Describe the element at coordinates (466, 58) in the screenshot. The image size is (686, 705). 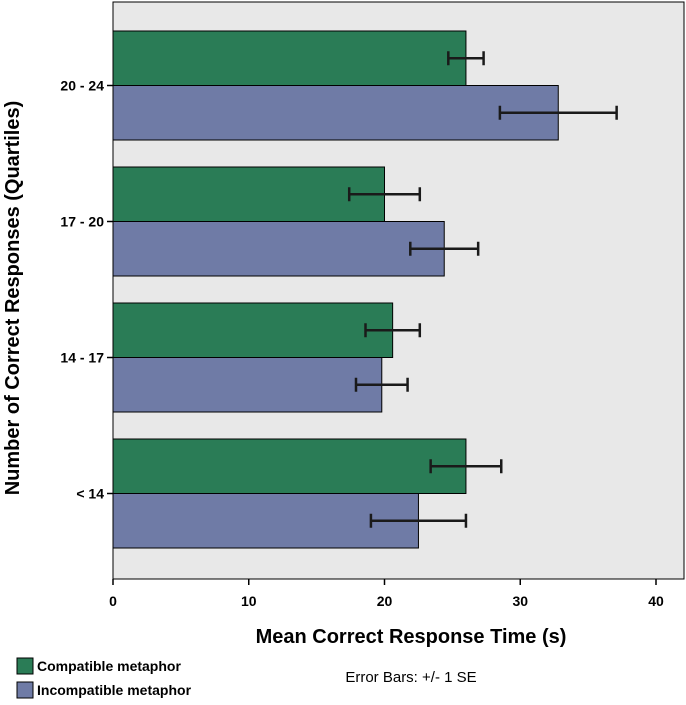
I see `error-bar-20-24-compatible-metaphor` at that location.